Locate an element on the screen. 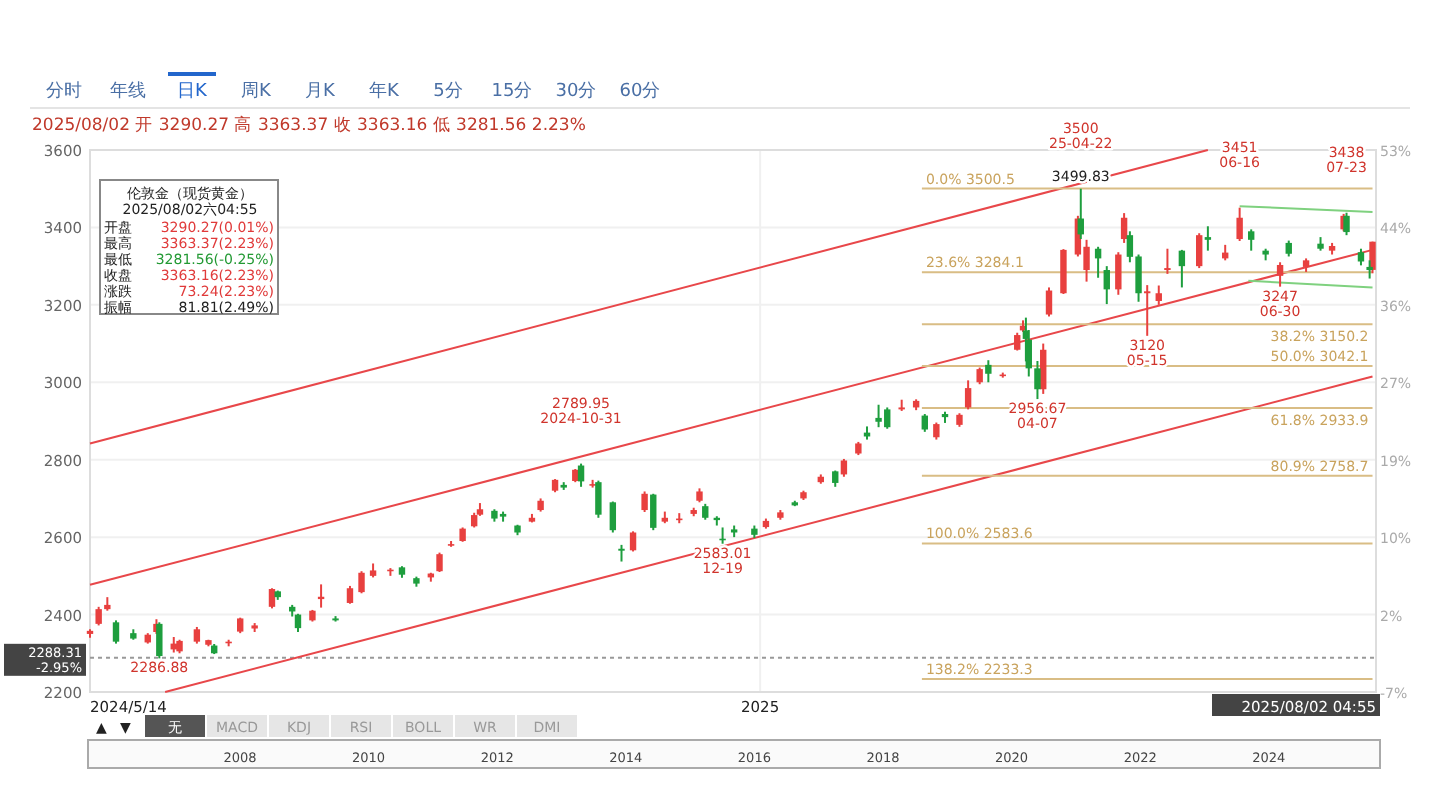 Image resolution: width=1440 pixels, height=810 pixels. text: 日K is located at coordinates (193, 92).